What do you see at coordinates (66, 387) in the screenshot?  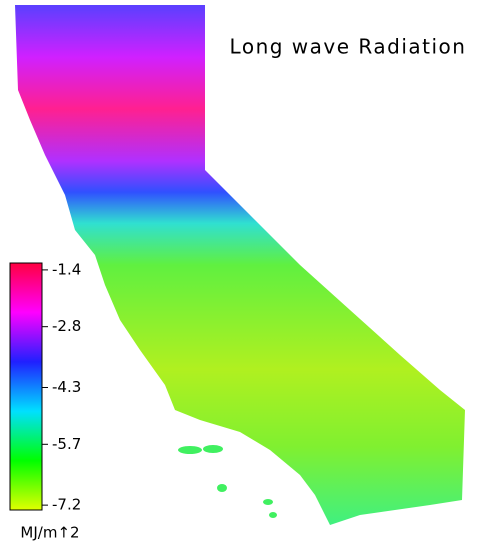 I see `colorbar-tick-label: -4.3` at bounding box center [66, 387].